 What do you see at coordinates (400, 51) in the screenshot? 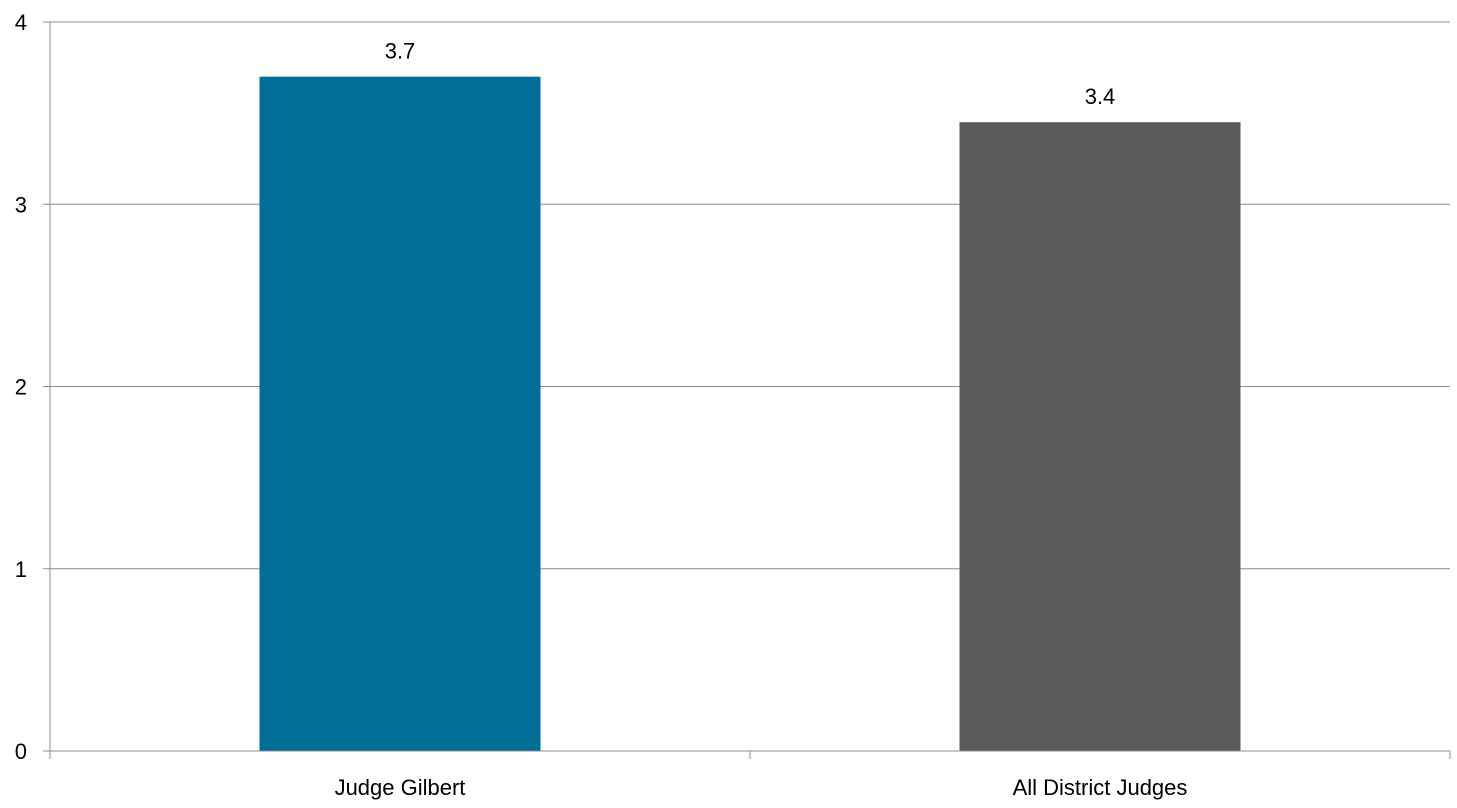
I see `data-label: 3.7` at bounding box center [400, 51].